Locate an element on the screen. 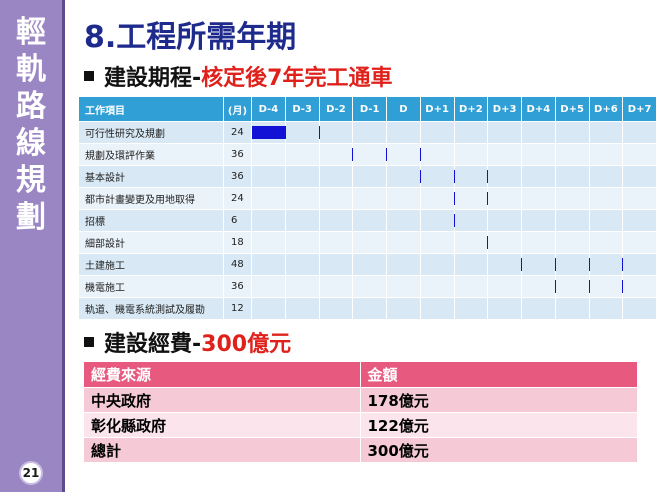  gantt-row: 細部設計 18 is located at coordinates (367, 242).